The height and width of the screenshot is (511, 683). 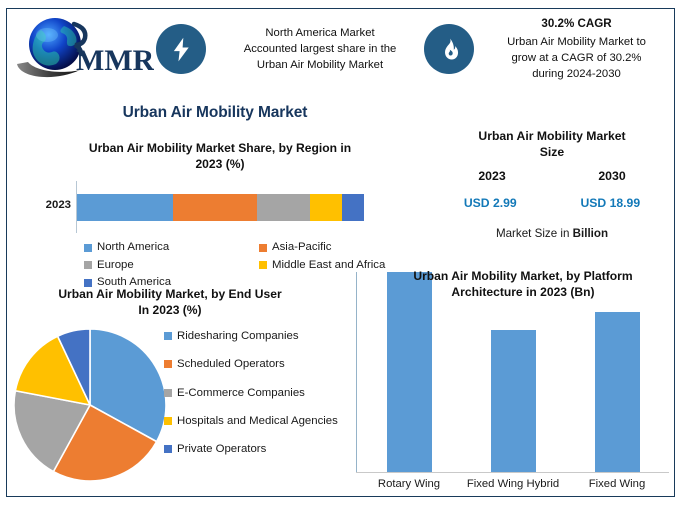 What do you see at coordinates (552, 176) in the screenshot?
I see `market-size-years: 2023 2030` at bounding box center [552, 176].